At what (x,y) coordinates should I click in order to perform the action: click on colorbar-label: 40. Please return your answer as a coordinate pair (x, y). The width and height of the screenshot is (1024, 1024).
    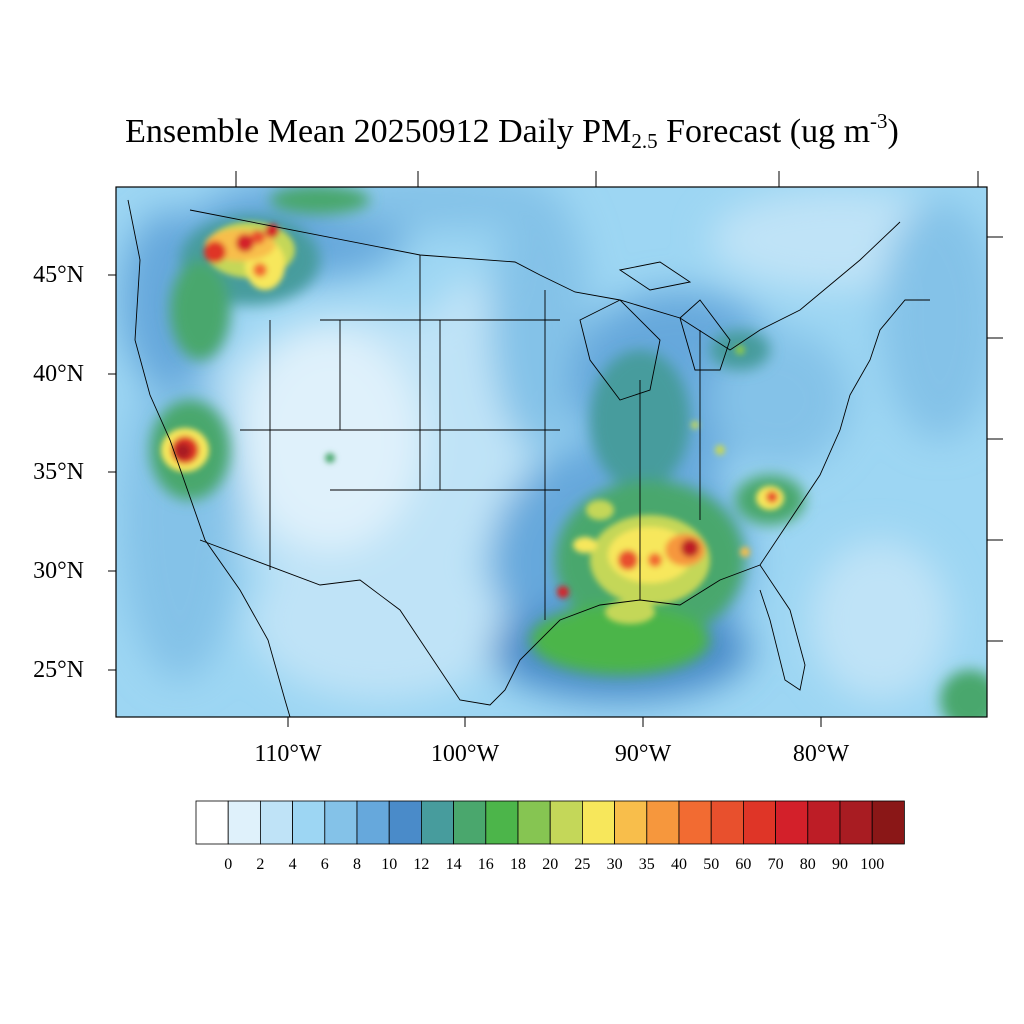
    Looking at the image, I should click on (679, 864).